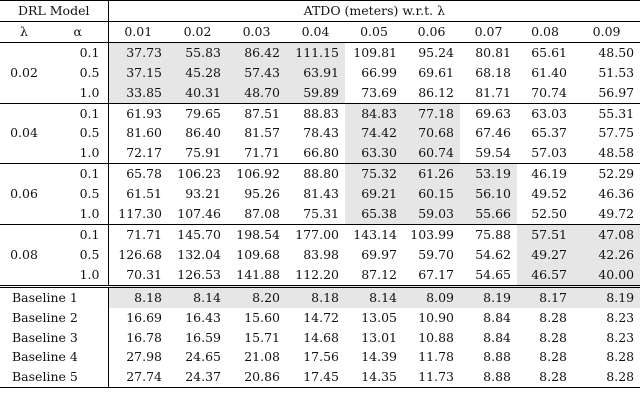  What do you see at coordinates (374, 133) in the screenshot?
I see `atdo-cell: 74.42` at bounding box center [374, 133].